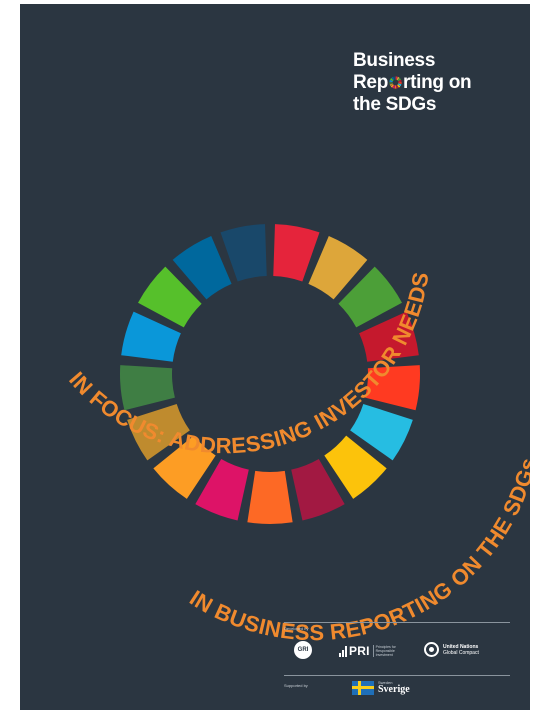 The height and width of the screenshot is (715, 551). I want to click on un-line-2: Global Compact, so click(461, 652).